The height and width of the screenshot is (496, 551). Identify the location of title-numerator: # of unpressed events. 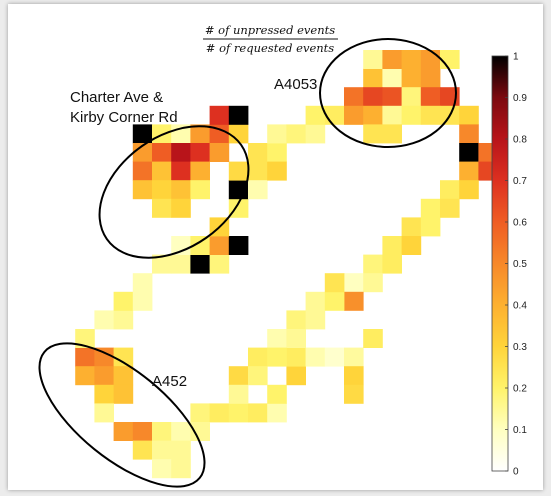
(270, 30).